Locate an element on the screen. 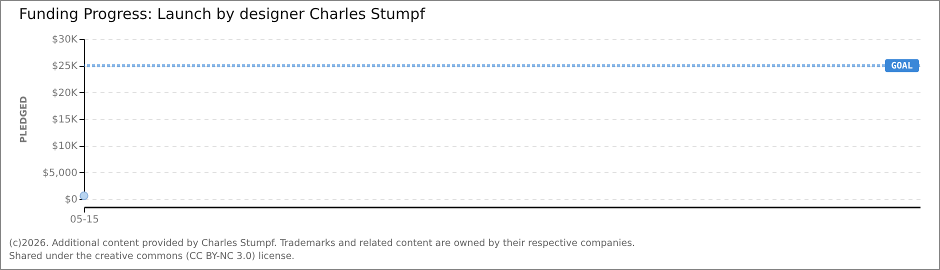 The image size is (940, 270). x-tick-label: 05-15 is located at coordinates (85, 220).